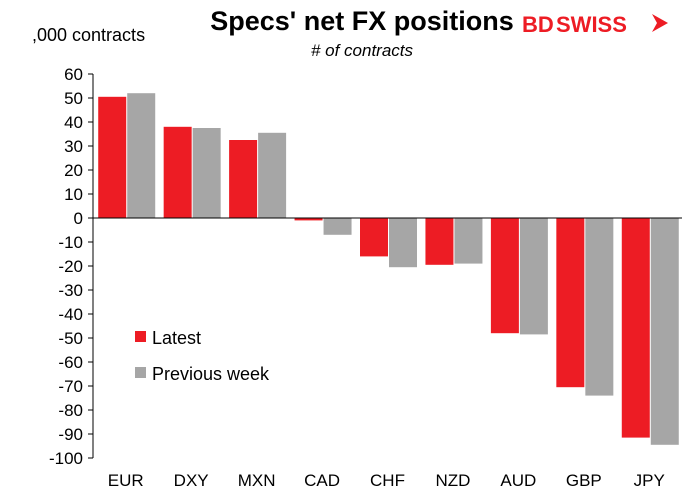  I want to click on category-label-nzd: NZD, so click(452, 480).